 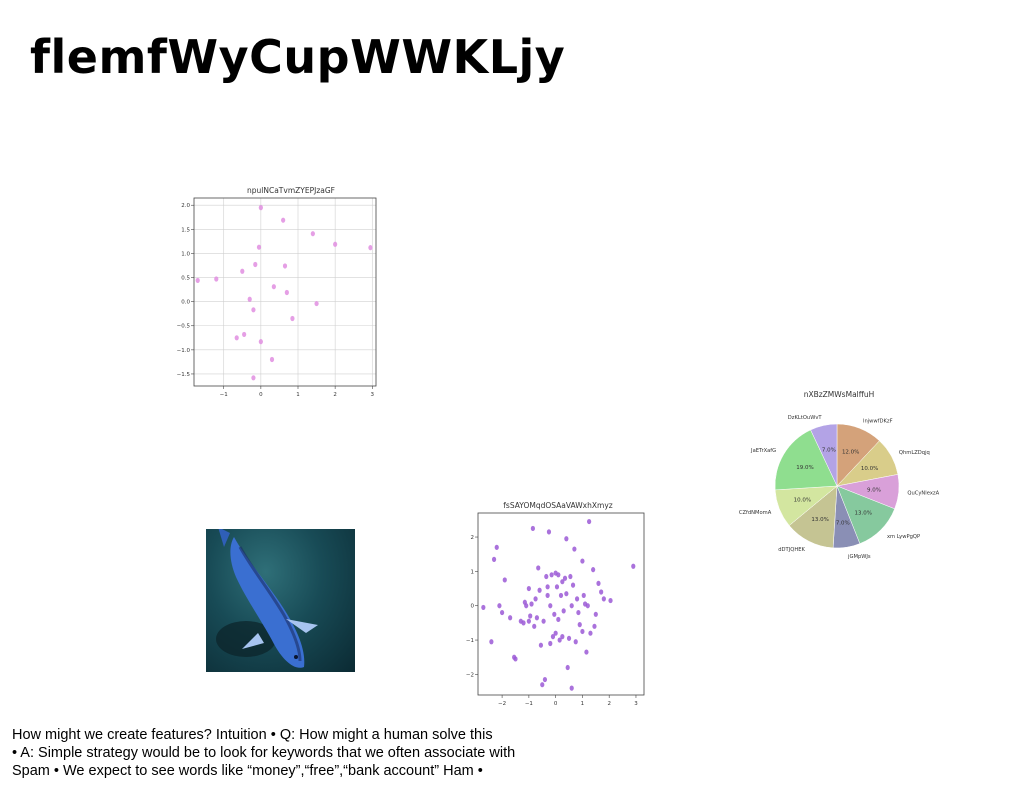 What do you see at coordinates (298, 57) in the screenshot?
I see `slide-title: flemfWyCupWWKLjy` at bounding box center [298, 57].